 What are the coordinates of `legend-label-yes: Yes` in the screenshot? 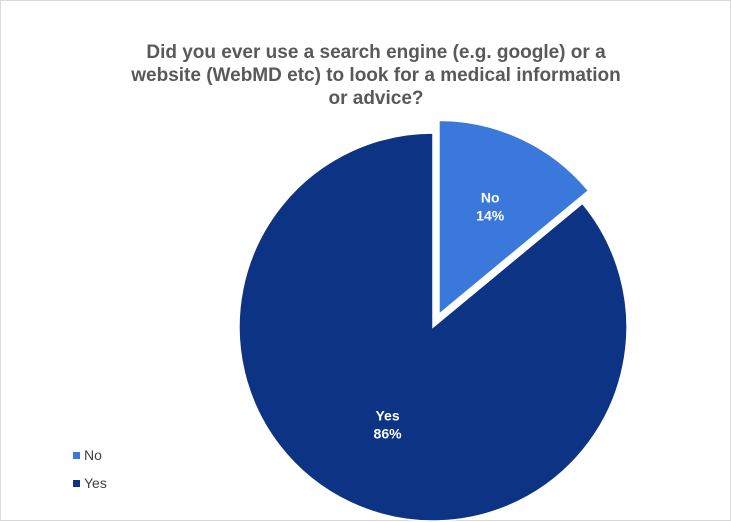 It's located at (95, 483).